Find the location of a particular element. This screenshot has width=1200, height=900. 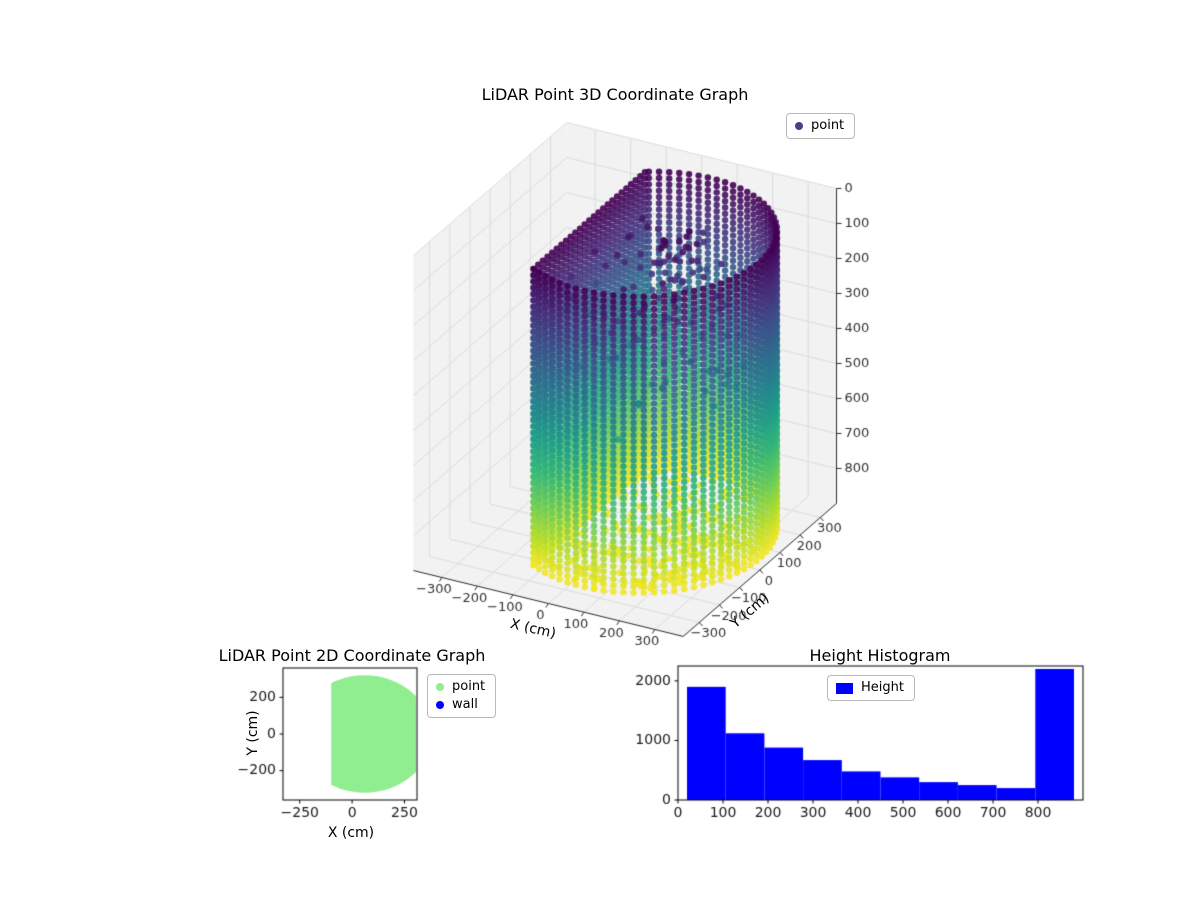

title-3d-plot: LiDAR Point 3D Coordinate Graph is located at coordinates (615, 94).